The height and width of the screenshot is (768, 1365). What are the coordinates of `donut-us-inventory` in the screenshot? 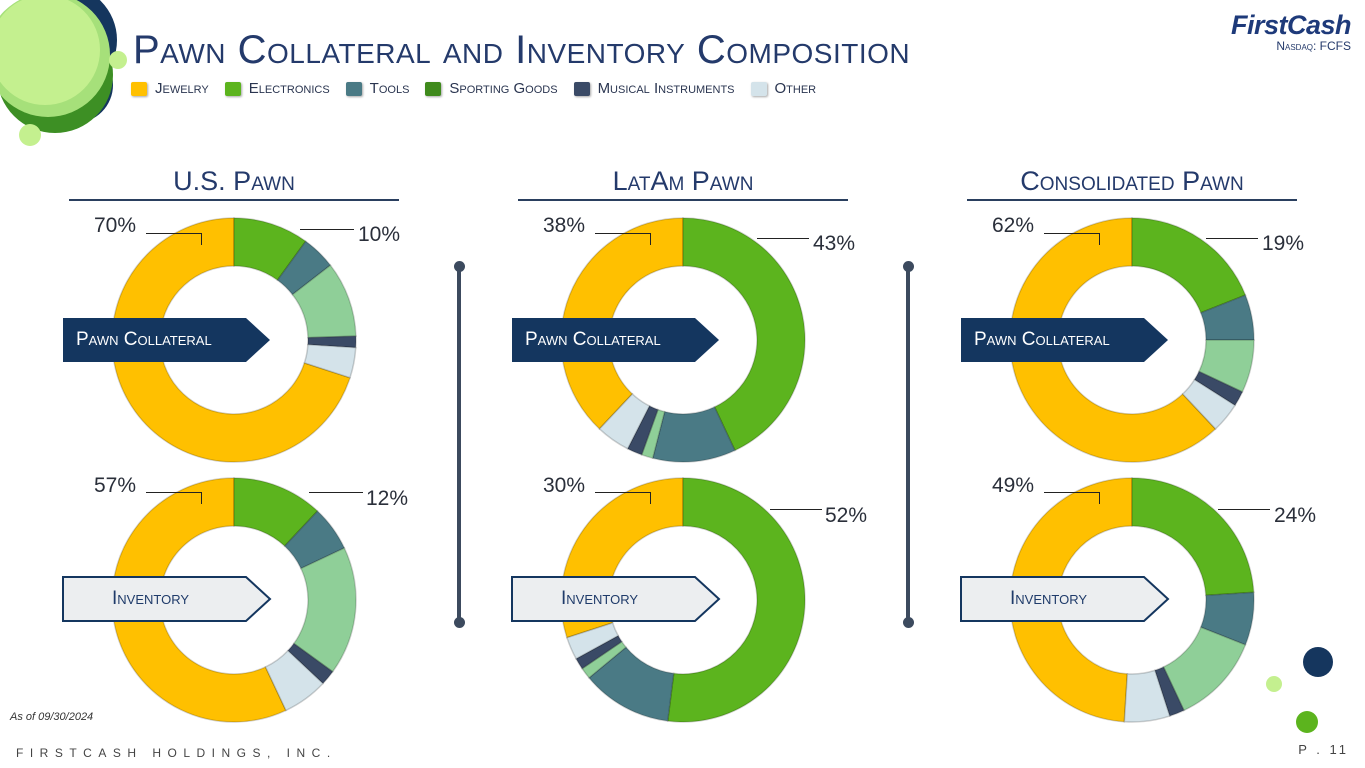 It's located at (234, 600).